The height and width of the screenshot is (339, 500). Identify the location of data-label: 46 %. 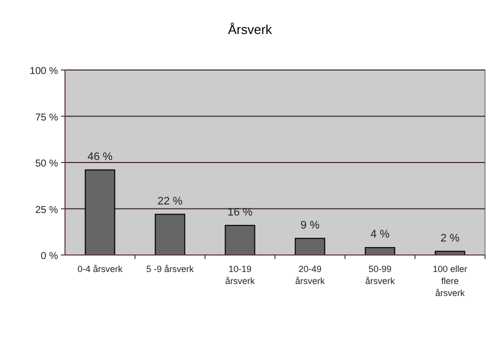
(100, 156).